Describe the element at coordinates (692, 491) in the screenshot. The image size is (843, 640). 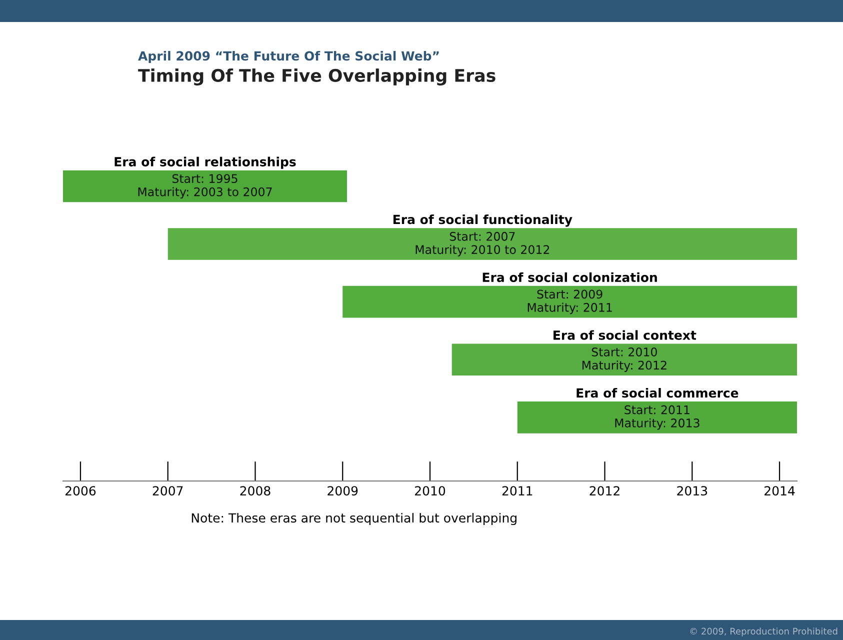
I see `x-tick-label: 2013` at that location.